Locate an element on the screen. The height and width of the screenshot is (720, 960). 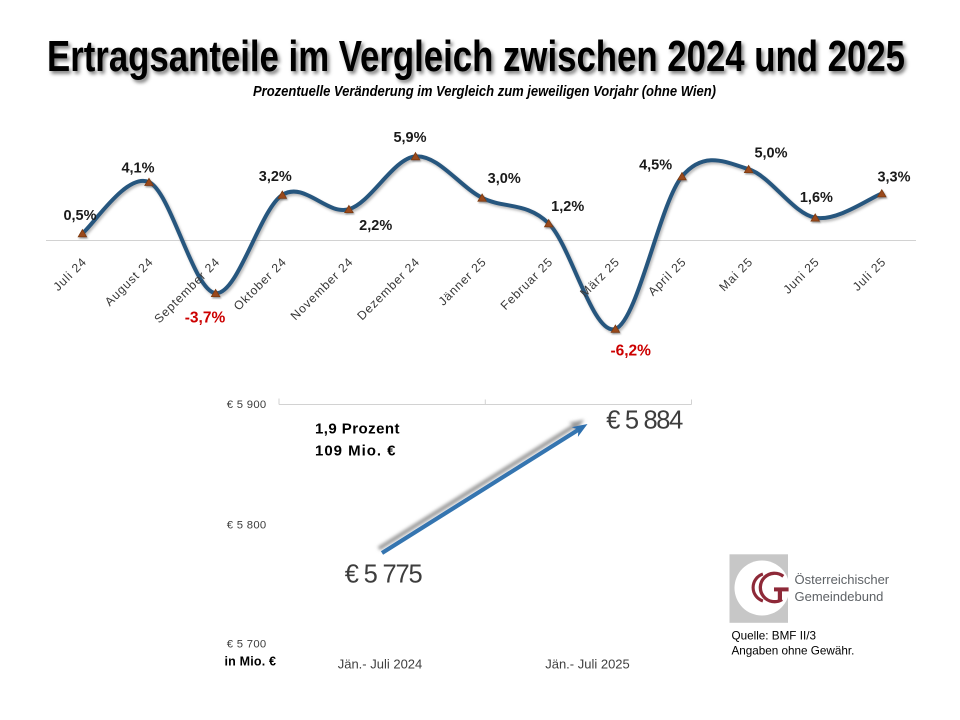
svg-text: 1,6% is located at coordinates (816, 198).